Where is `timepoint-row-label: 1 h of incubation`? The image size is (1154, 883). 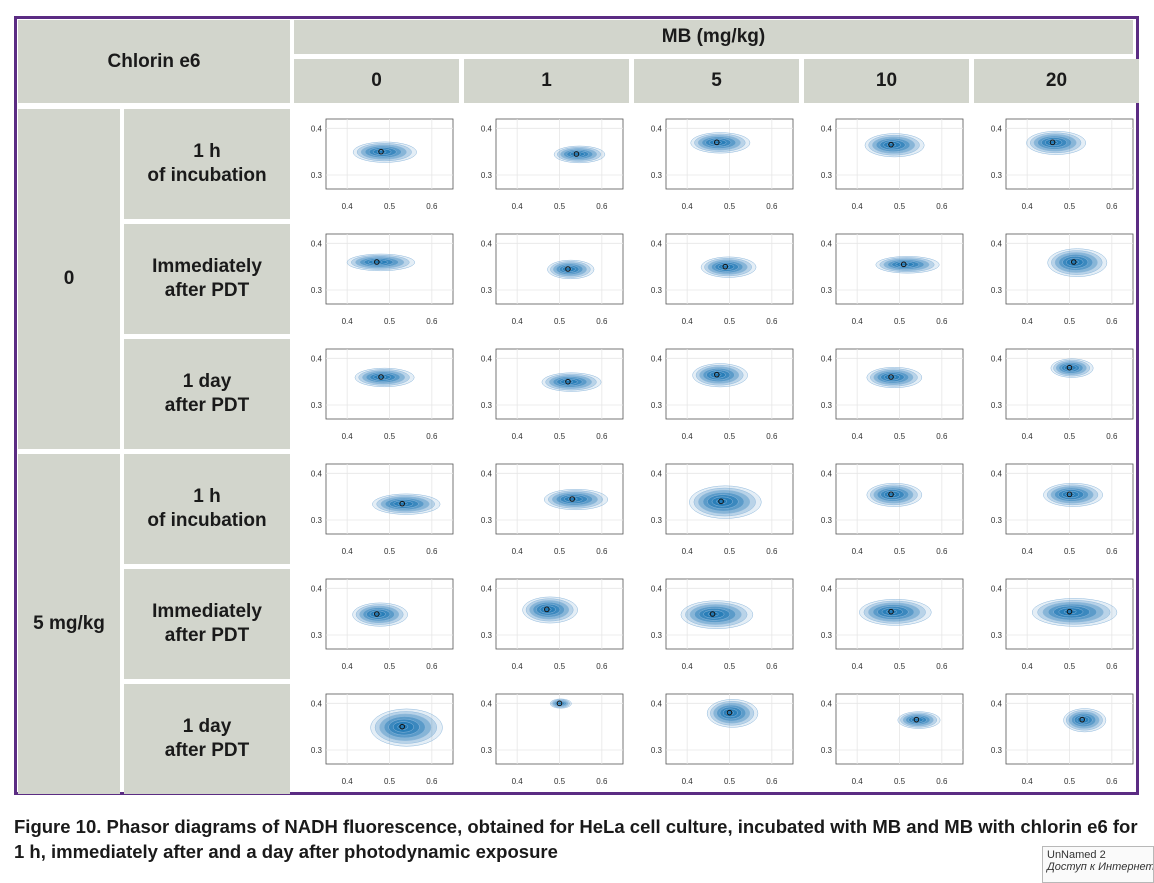
timepoint-row-label: 1 h of incubation is located at coordinates (207, 509).